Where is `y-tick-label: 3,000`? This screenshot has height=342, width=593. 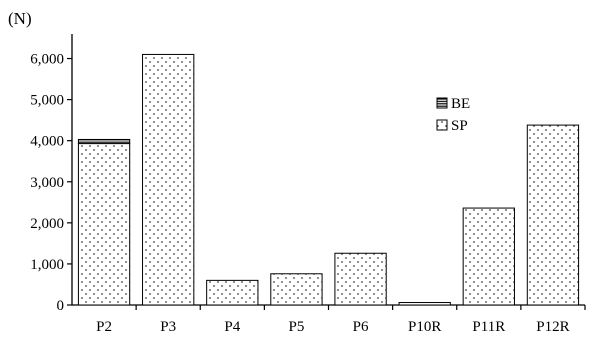 y-tick-label: 3,000 is located at coordinates (47, 183).